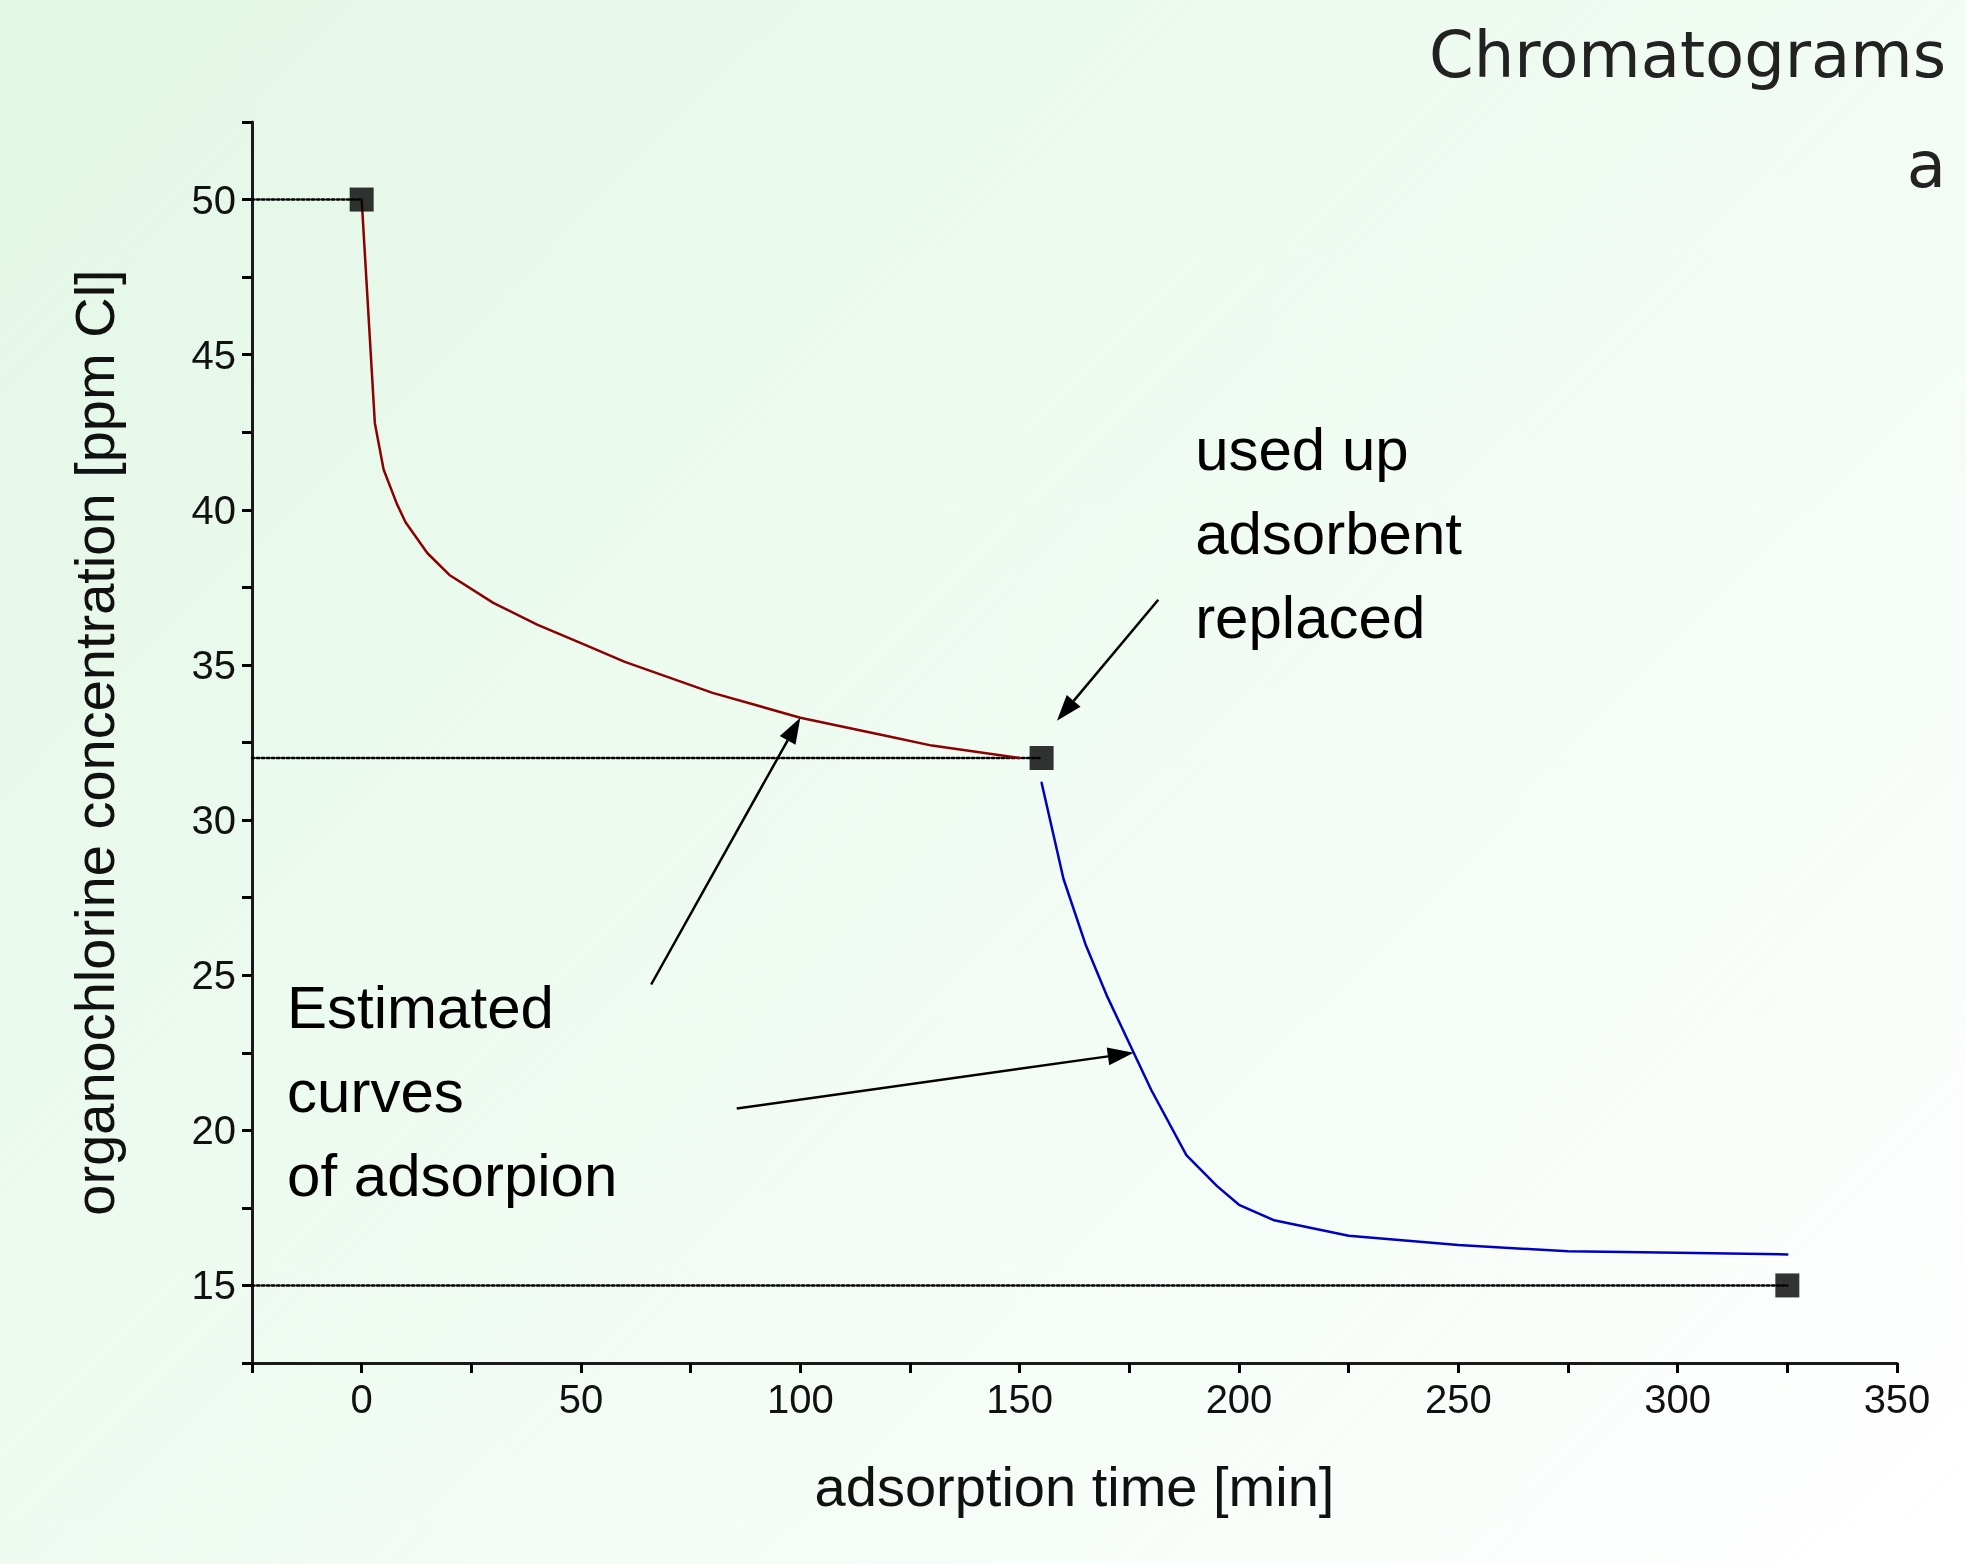 Image resolution: width=1966 pixels, height=1564 pixels. I want to click on y-tick-label: 25, so click(213, 975).